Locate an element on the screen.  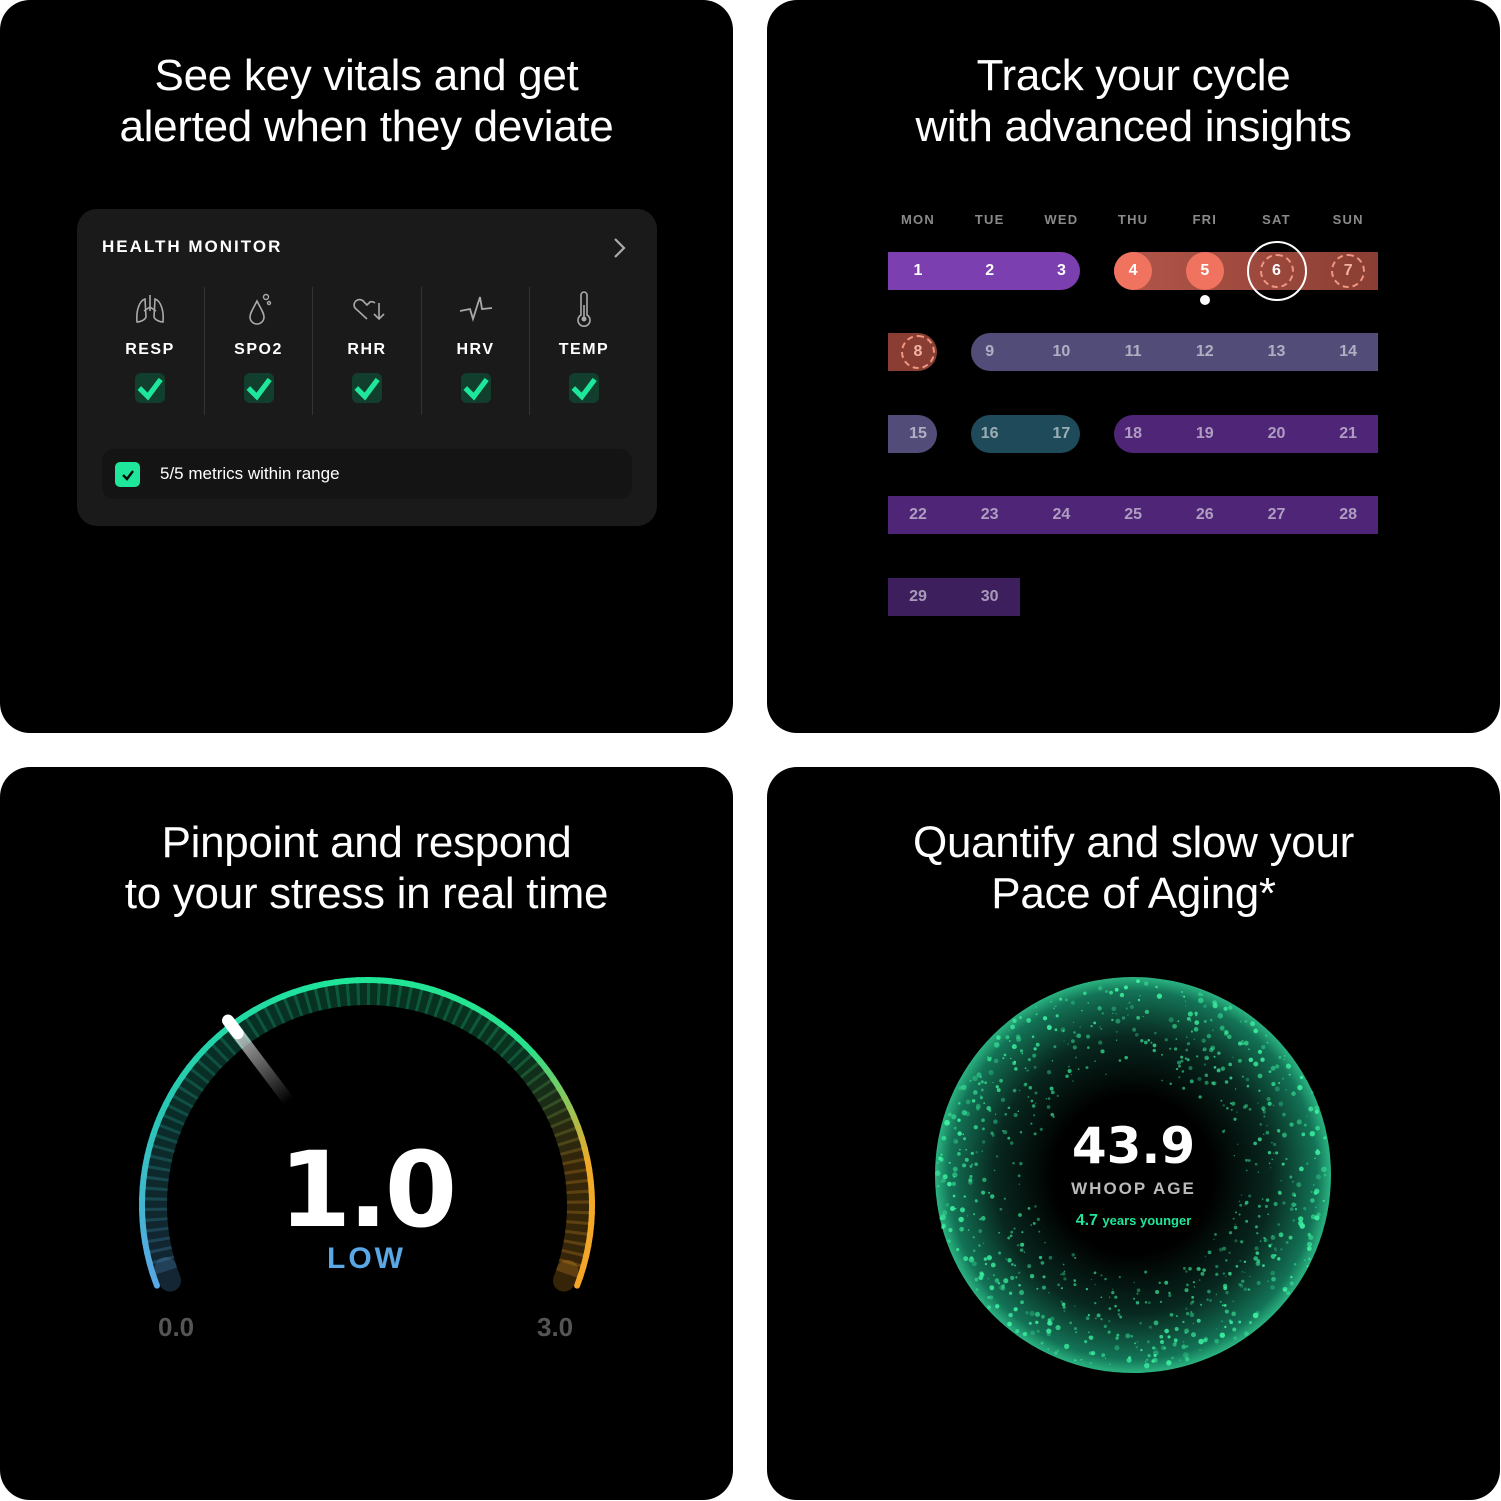
calendar-day: 20 is located at coordinates (1276, 433).